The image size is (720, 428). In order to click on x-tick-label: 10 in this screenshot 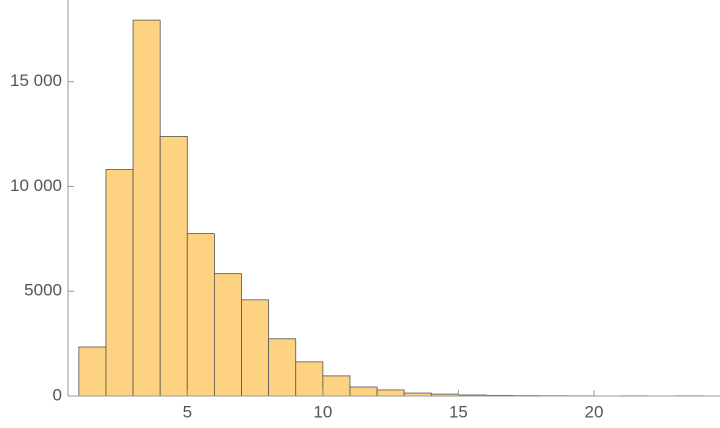, I will do `click(322, 411)`.